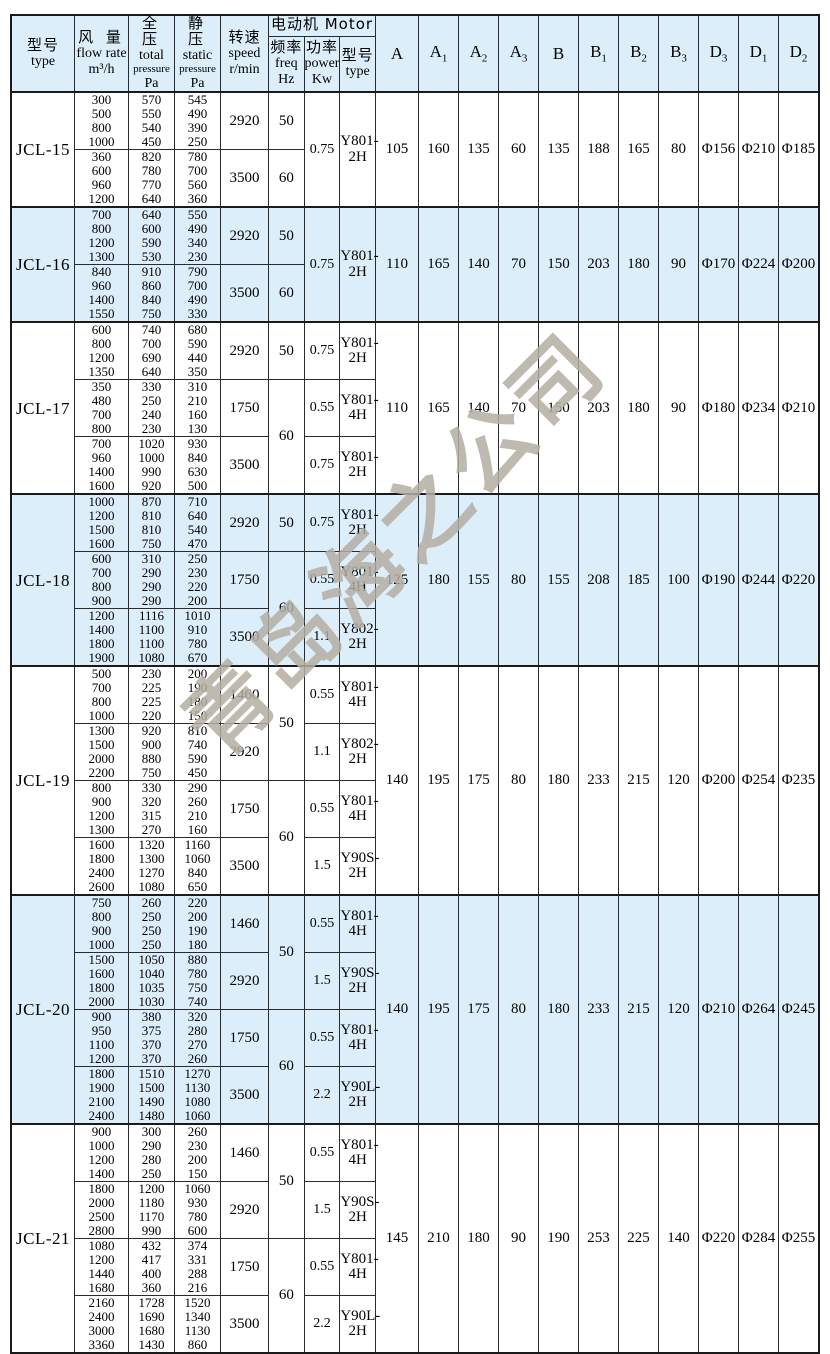 Image resolution: width=830 pixels, height=1354 pixels. I want to click on cell-static-pressure: 930 840 630 500, so click(197, 465).